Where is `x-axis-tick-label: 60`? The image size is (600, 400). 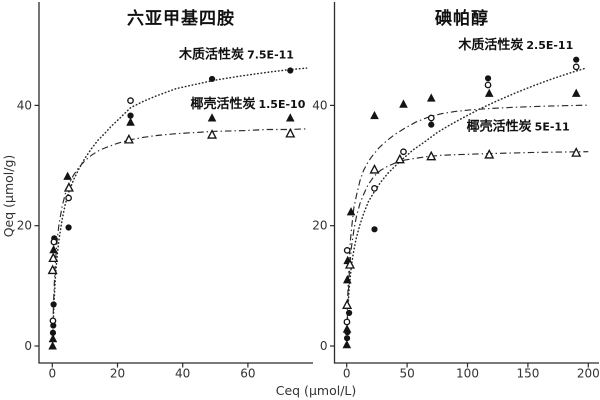 x-axis-tick-label: 60 is located at coordinates (247, 374).